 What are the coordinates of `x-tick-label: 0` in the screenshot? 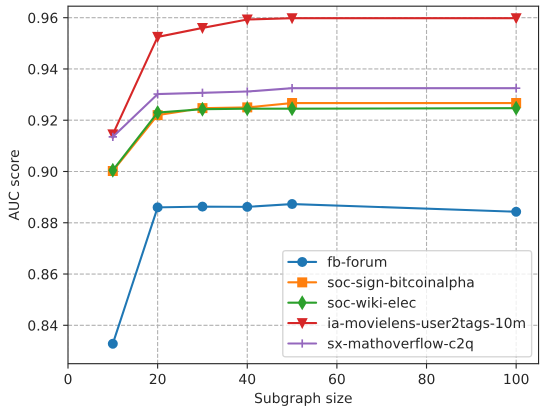 It's located at (68, 379).